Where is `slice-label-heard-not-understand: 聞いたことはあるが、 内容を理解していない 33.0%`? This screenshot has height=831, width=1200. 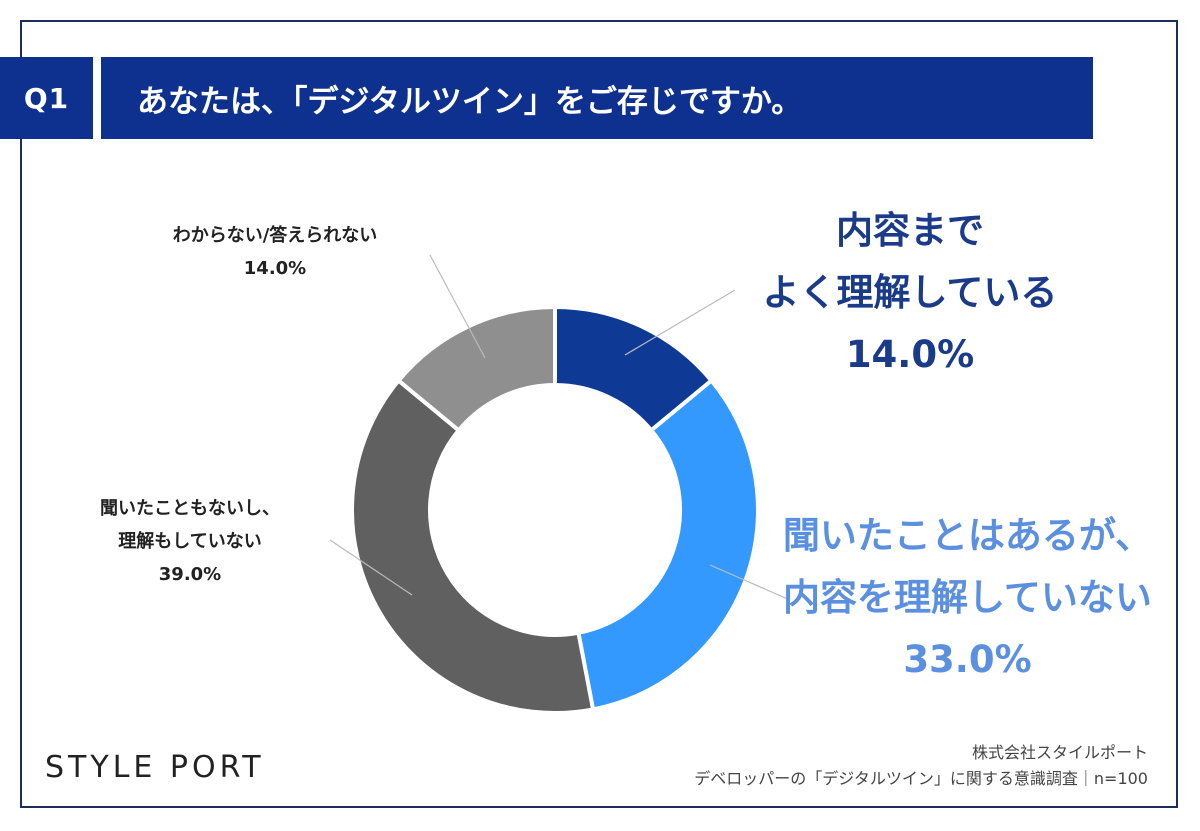
slice-label-heard-not-understand: 聞いたことはあるが、 内容を理解していない 33.0% is located at coordinates (967, 597).